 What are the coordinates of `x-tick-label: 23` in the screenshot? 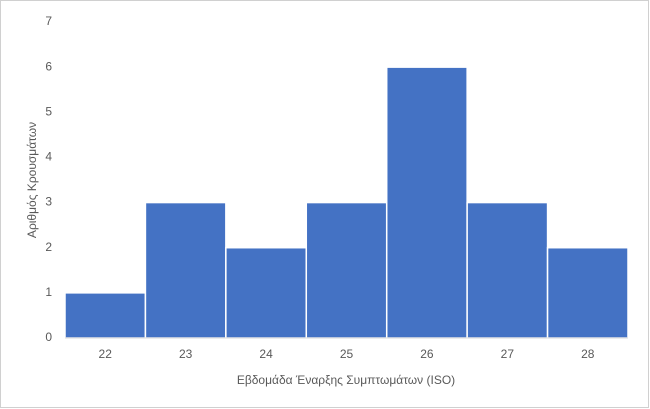 It's located at (186, 354).